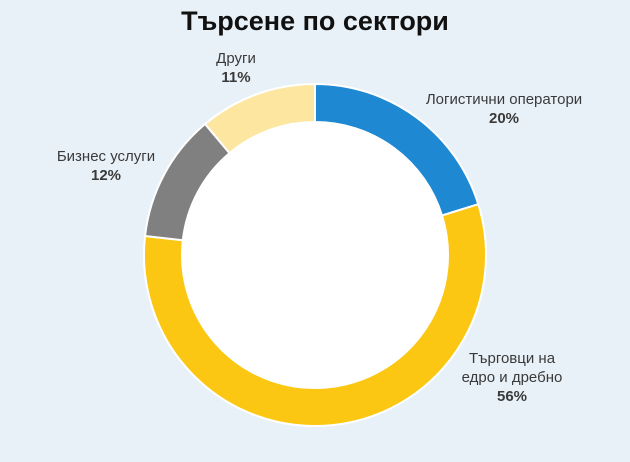  Describe the element at coordinates (504, 109) in the screenshot. I see `slice-label-logistics: Логистични оператори 20%` at that location.